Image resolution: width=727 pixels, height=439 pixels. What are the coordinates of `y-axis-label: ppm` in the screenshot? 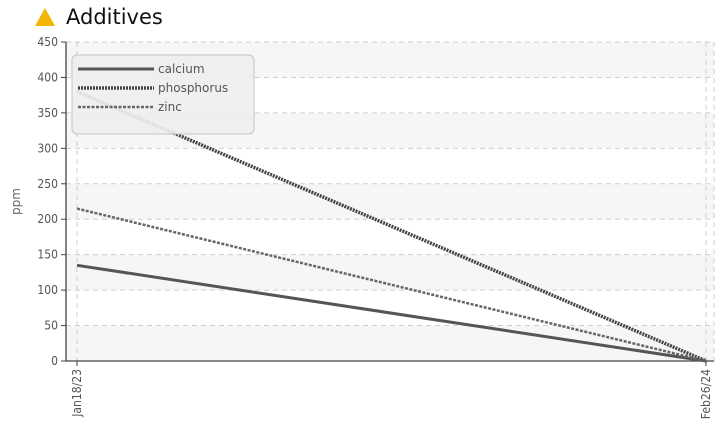 It's located at (16, 201).